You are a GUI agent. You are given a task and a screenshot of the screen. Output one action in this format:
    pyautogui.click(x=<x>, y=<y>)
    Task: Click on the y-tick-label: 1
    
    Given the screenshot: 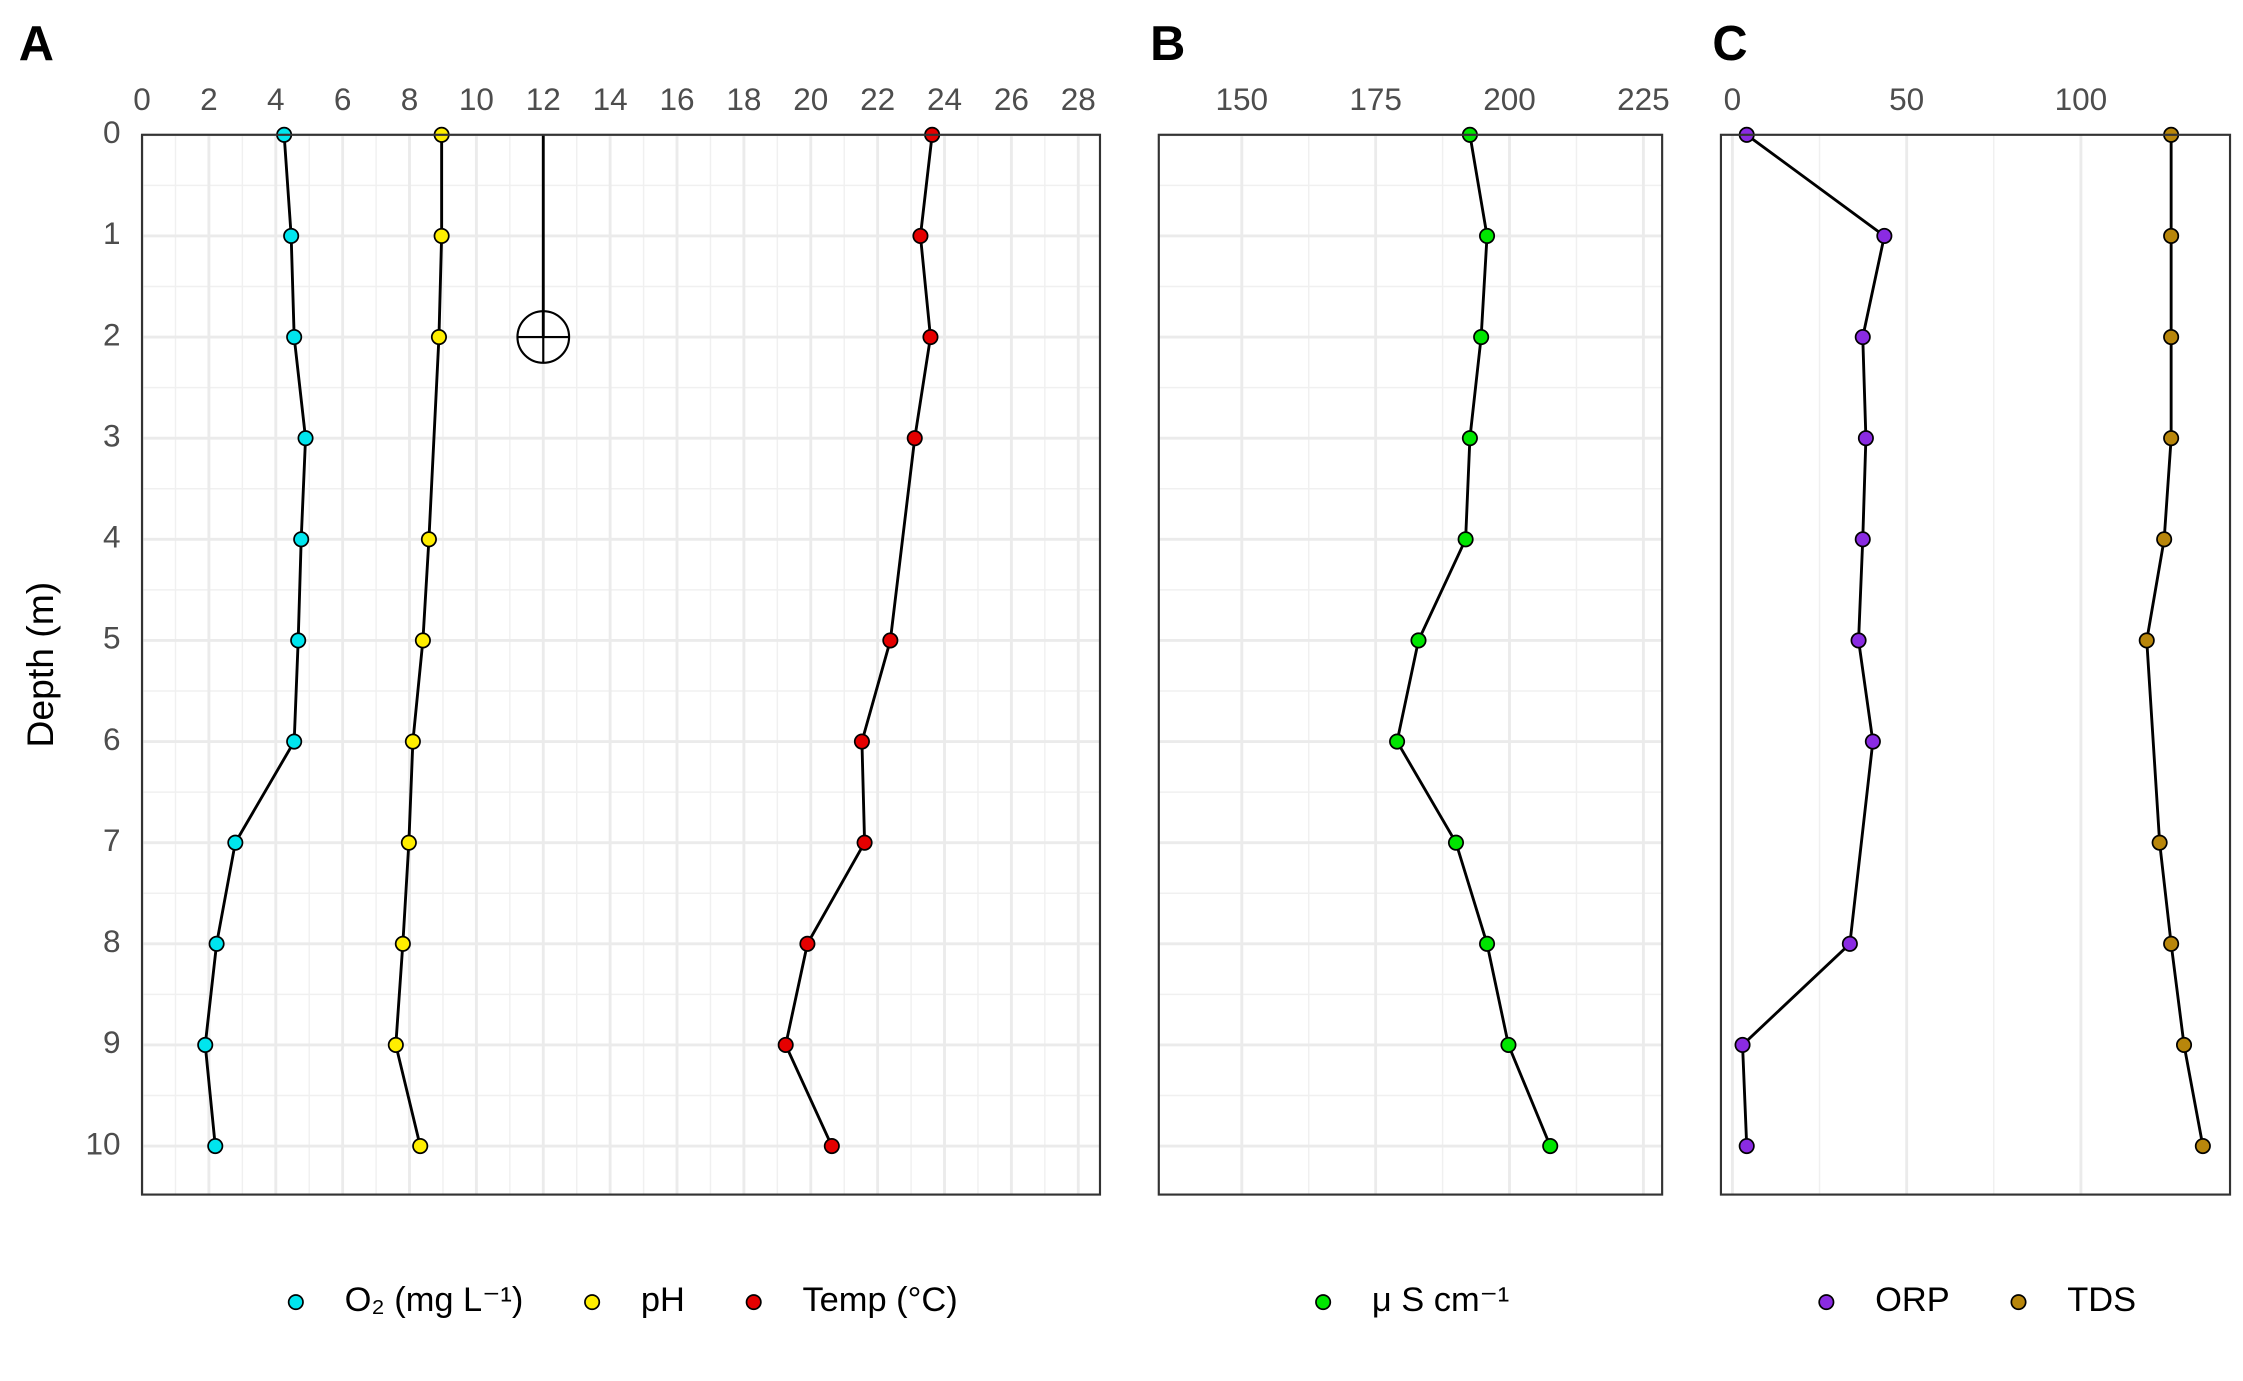 What is the action you would take?
    pyautogui.click(x=112, y=233)
    